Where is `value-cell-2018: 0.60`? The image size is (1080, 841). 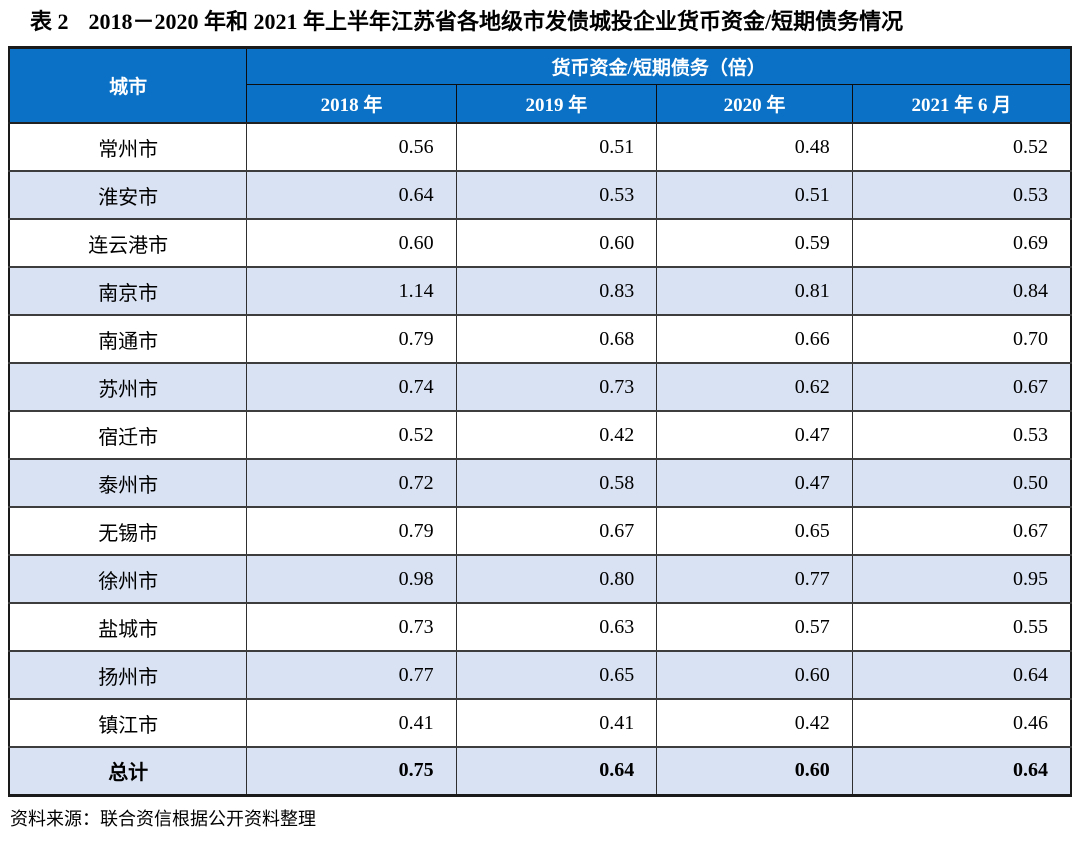 value-cell-2018: 0.60 is located at coordinates (351, 243).